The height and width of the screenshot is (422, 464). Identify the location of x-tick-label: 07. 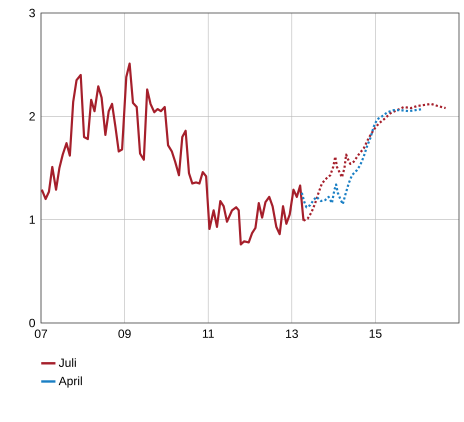
(41, 334).